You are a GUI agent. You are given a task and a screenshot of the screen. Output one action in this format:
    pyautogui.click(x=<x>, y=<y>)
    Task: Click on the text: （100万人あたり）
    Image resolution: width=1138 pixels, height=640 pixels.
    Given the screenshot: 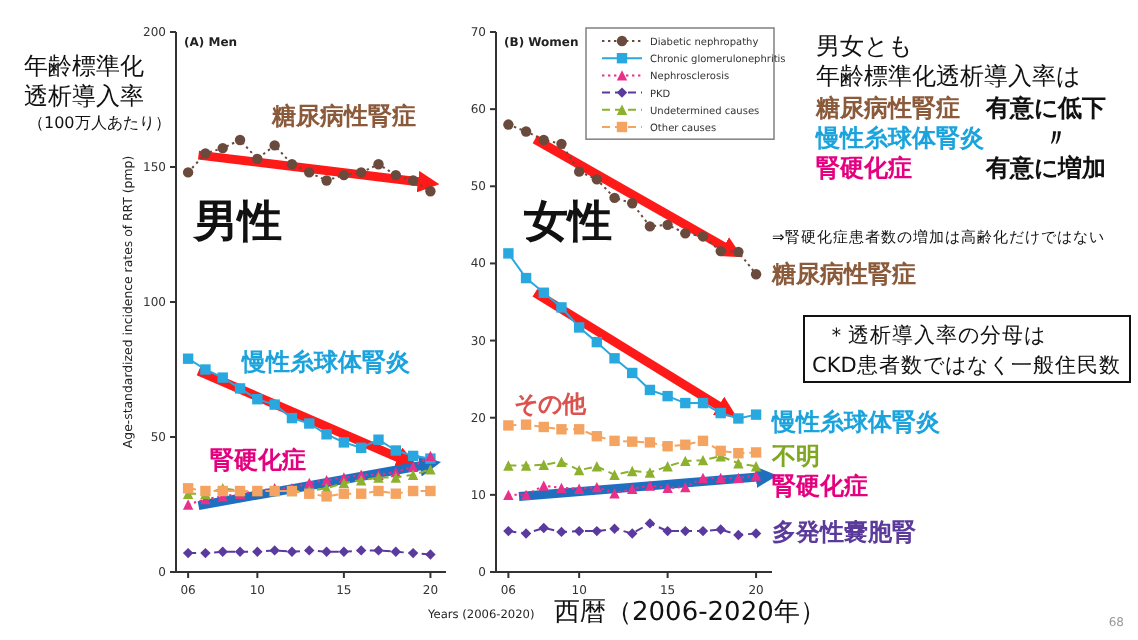 What is the action you would take?
    pyautogui.click(x=99, y=123)
    